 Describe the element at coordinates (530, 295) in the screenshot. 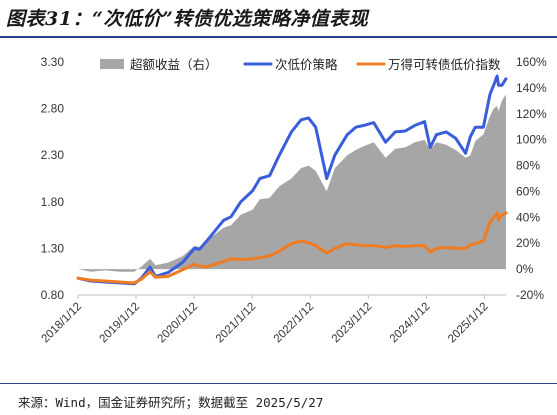

I see `right-tick-label: -20%` at that location.